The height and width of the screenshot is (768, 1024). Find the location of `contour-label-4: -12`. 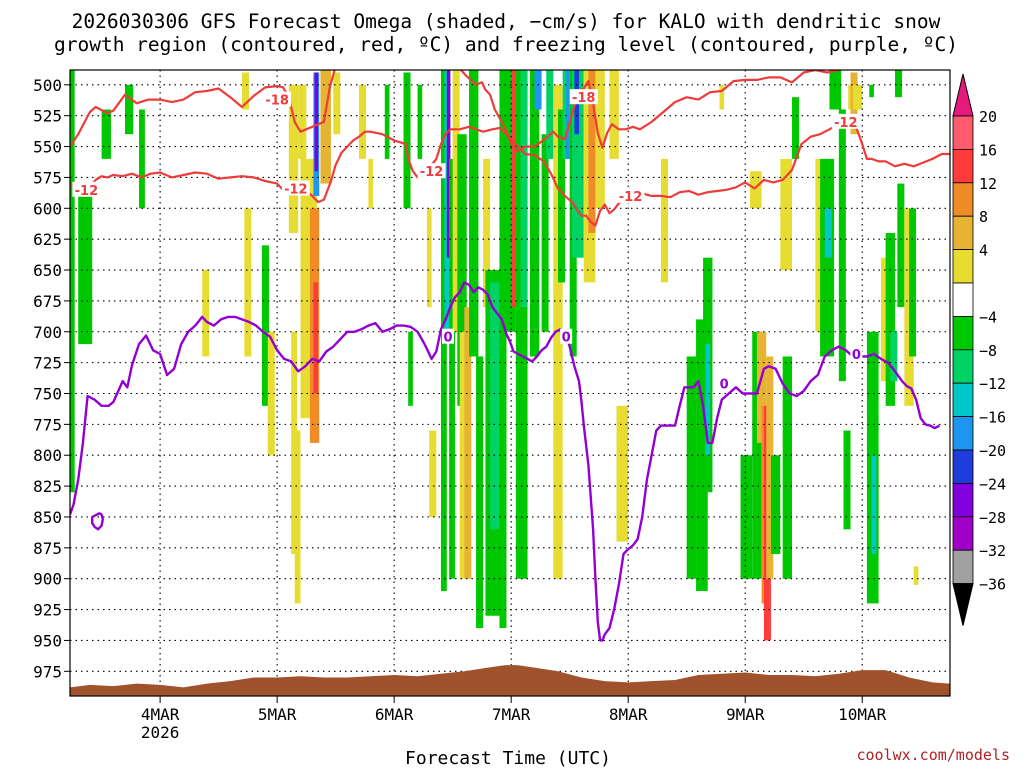

contour-label-4: -12 is located at coordinates (432, 172).